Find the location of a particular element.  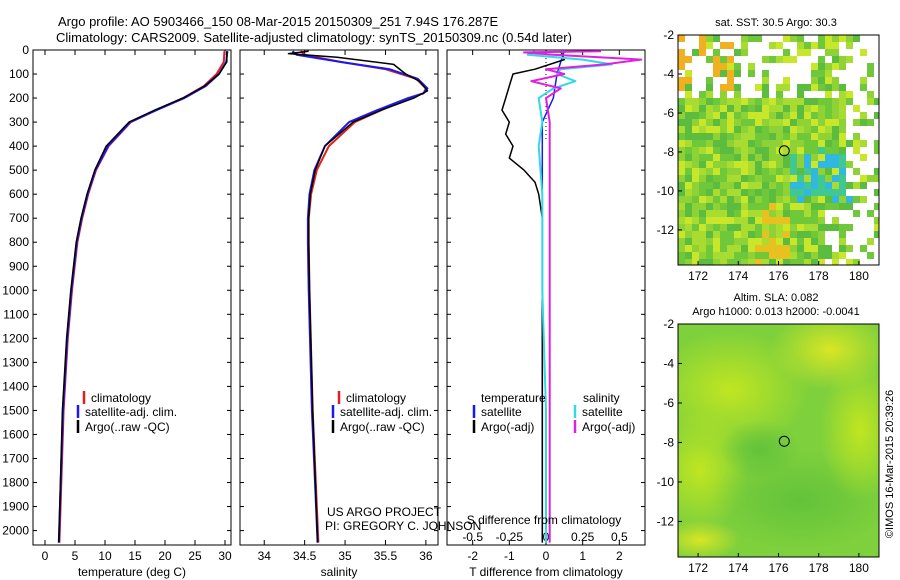

legend-label-climatology: climatology is located at coordinates (376, 398).